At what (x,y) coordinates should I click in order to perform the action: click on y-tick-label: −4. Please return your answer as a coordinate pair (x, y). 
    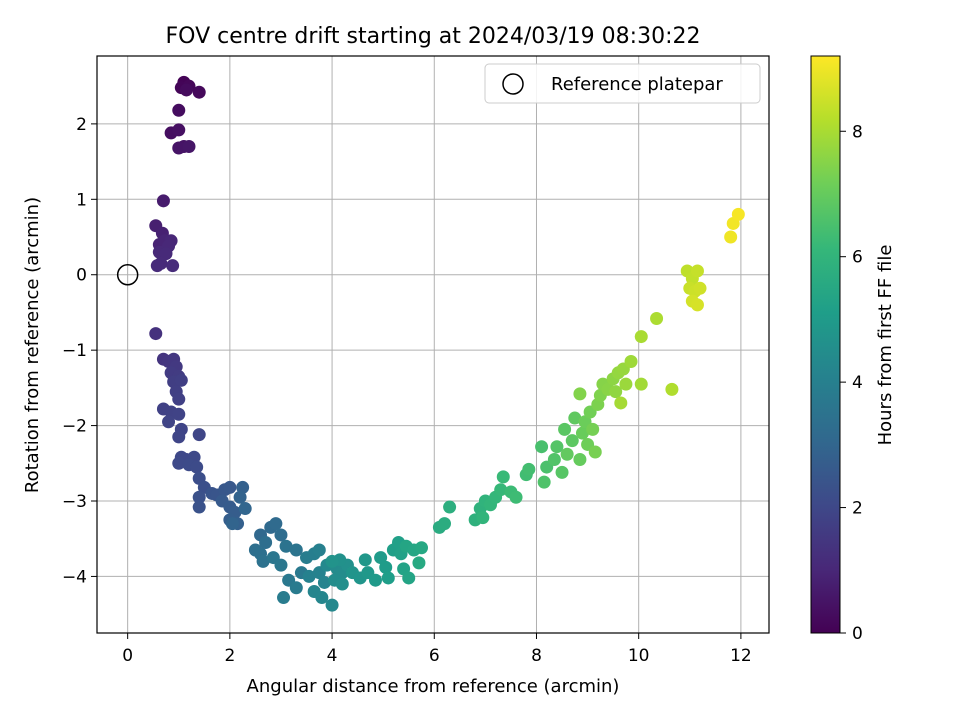
    Looking at the image, I should click on (74, 577).